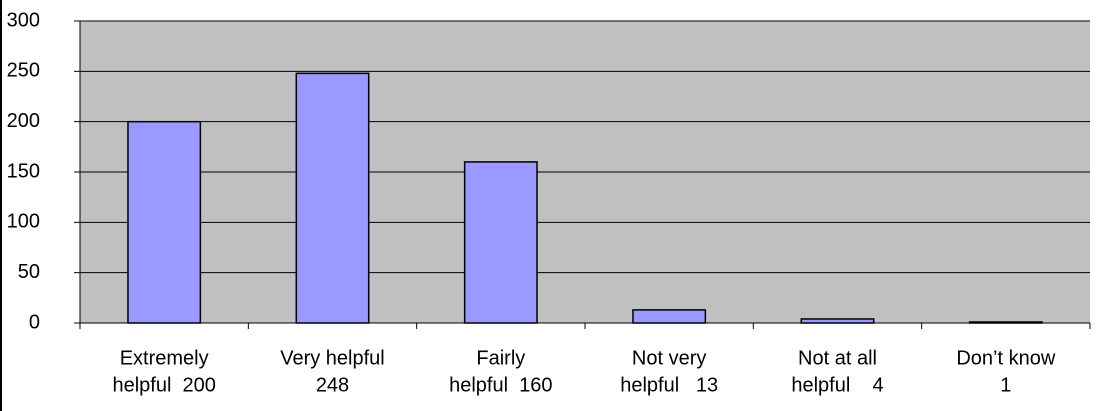 This screenshot has height=411, width=1105. What do you see at coordinates (29, 272) in the screenshot?
I see `y-tick-label: 50` at bounding box center [29, 272].